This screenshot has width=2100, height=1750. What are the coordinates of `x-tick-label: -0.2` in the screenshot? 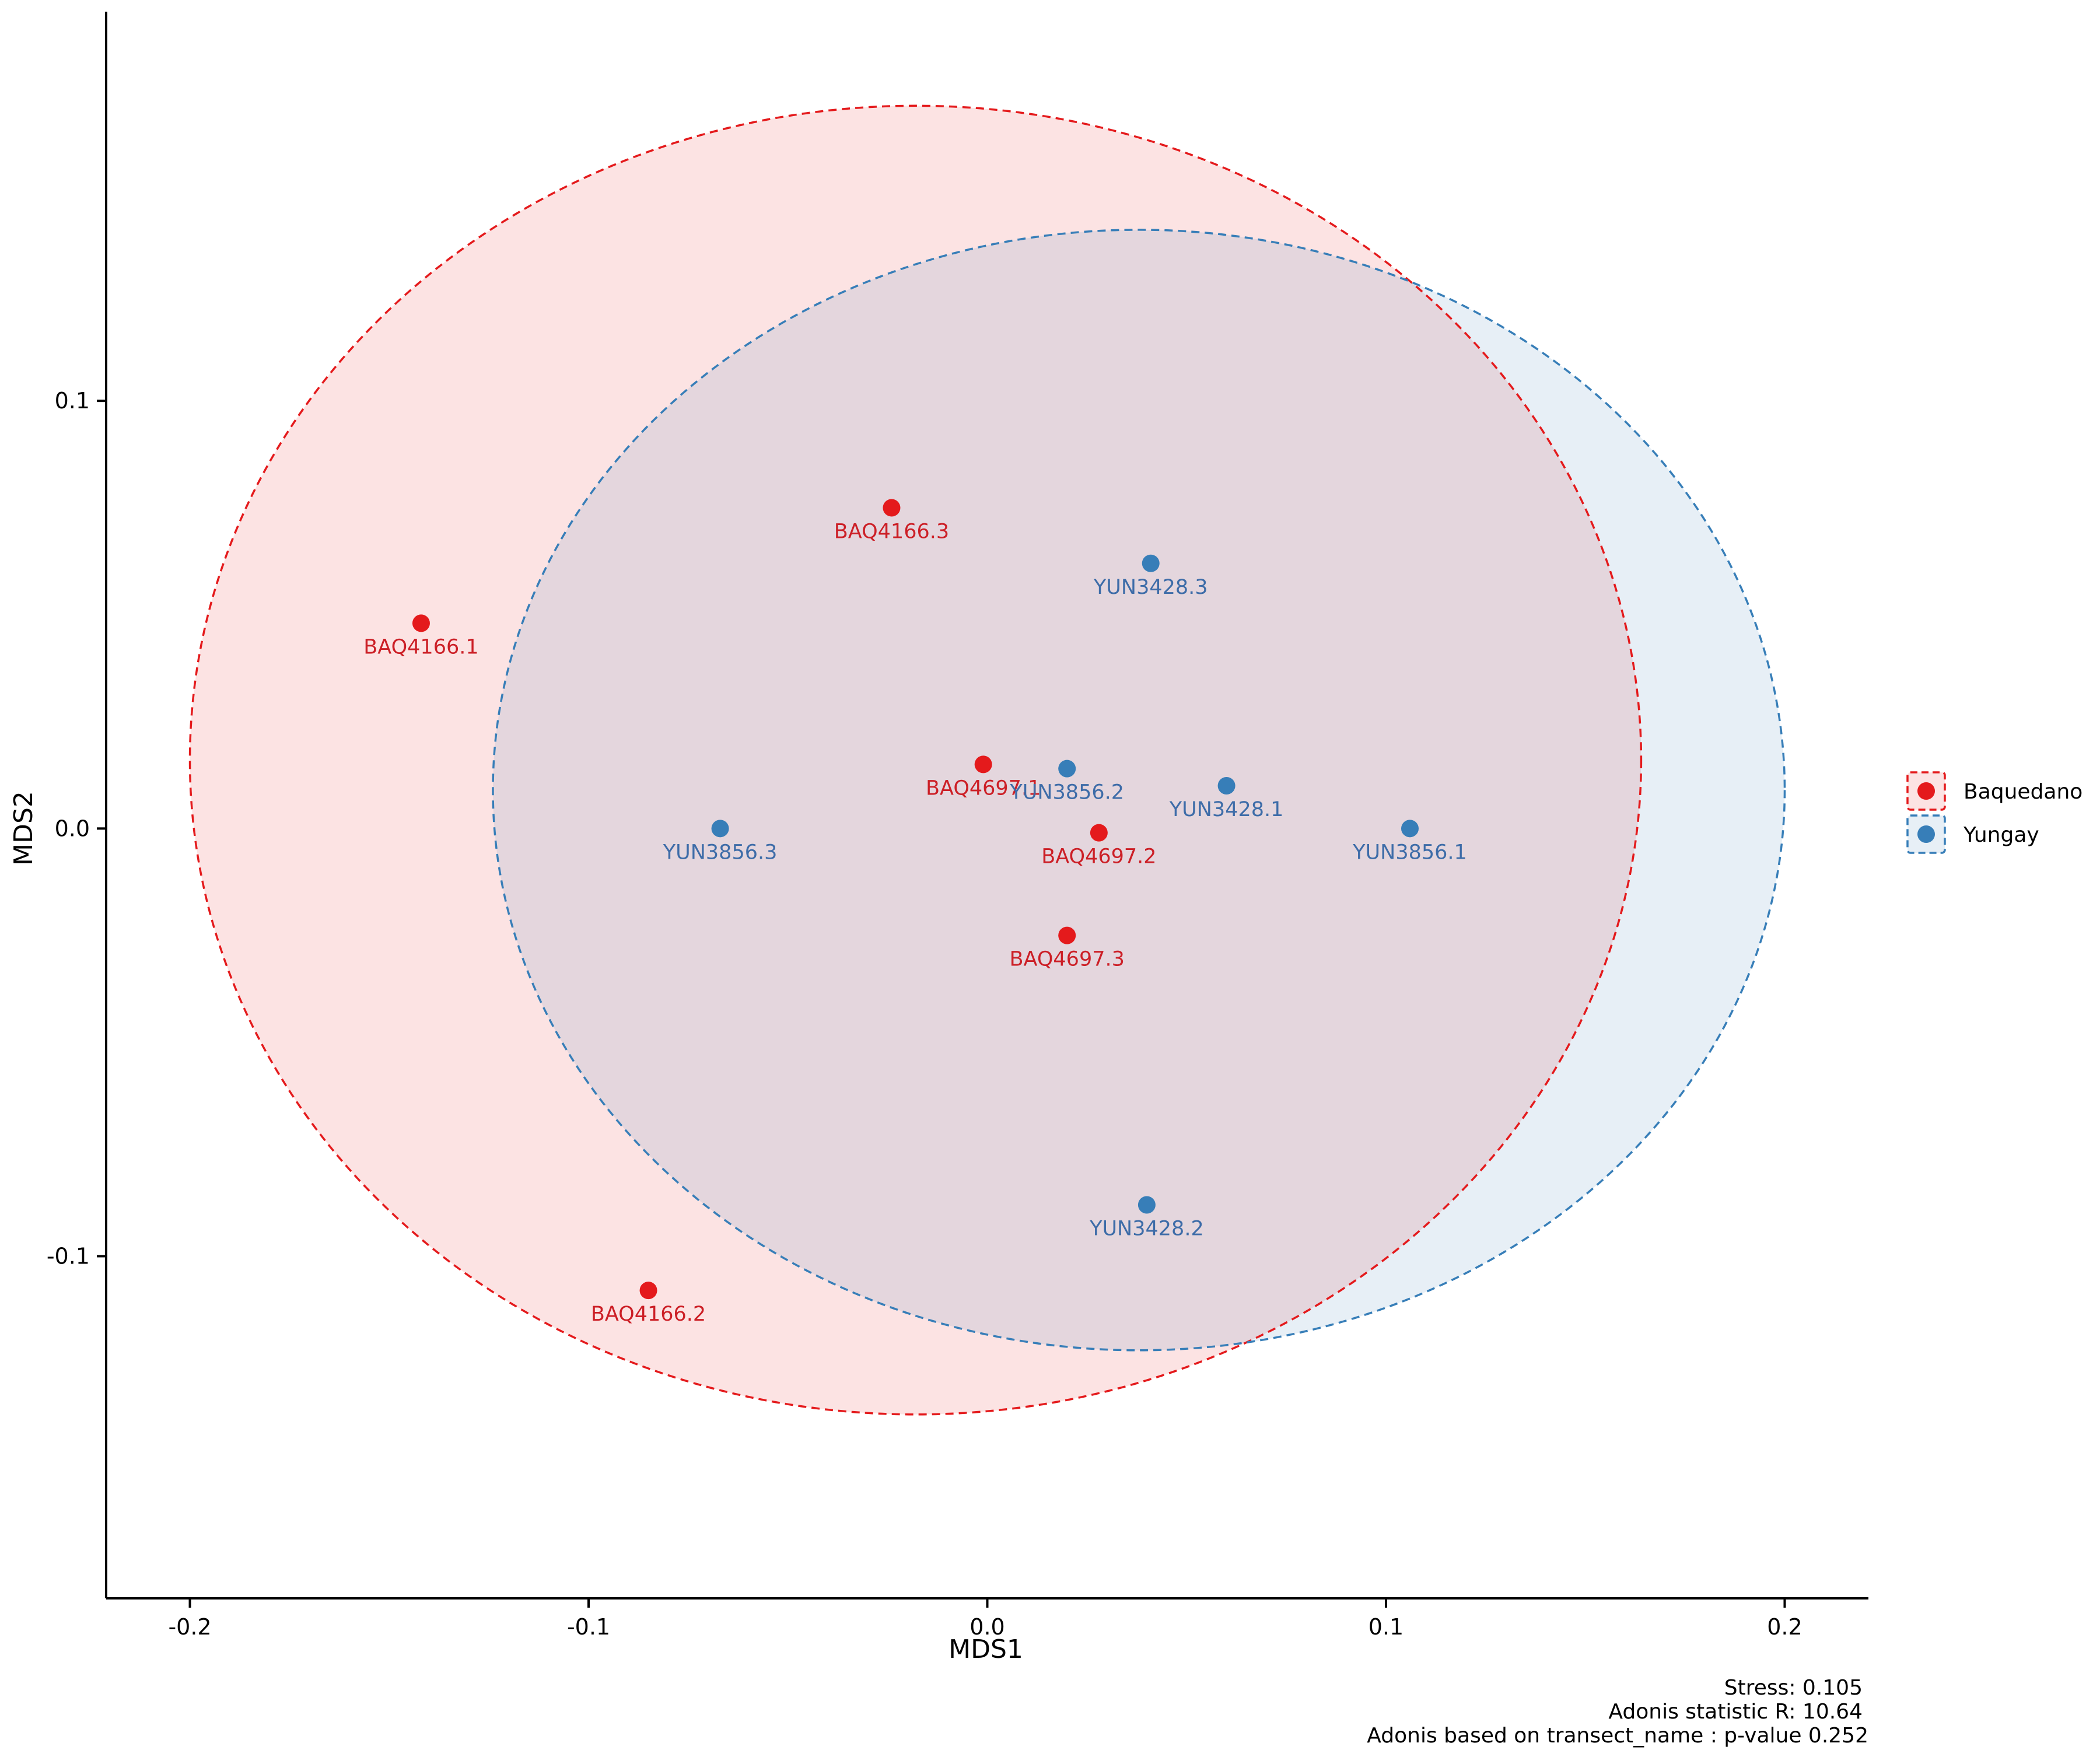 It's located at (189, 1627).